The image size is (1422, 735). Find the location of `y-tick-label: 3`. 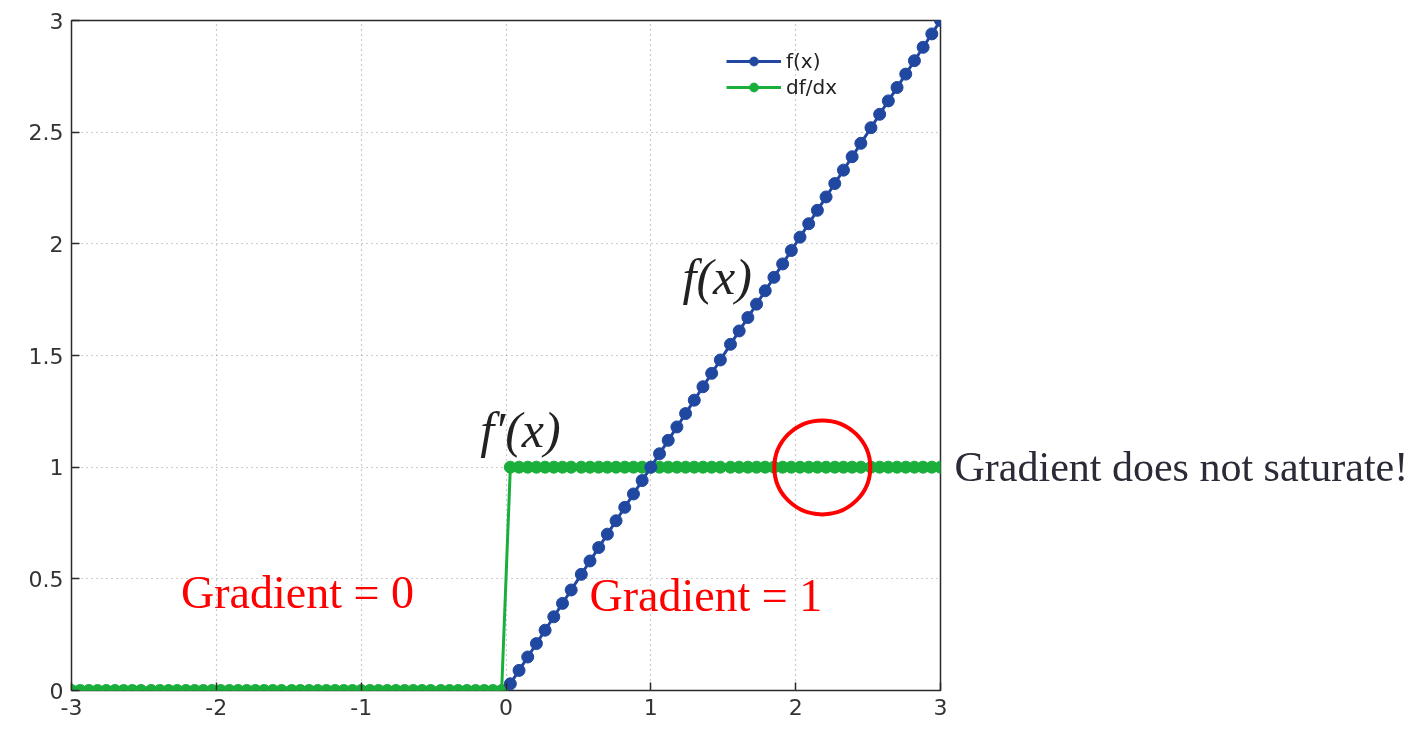

y-tick-label: 3 is located at coordinates (56, 21).